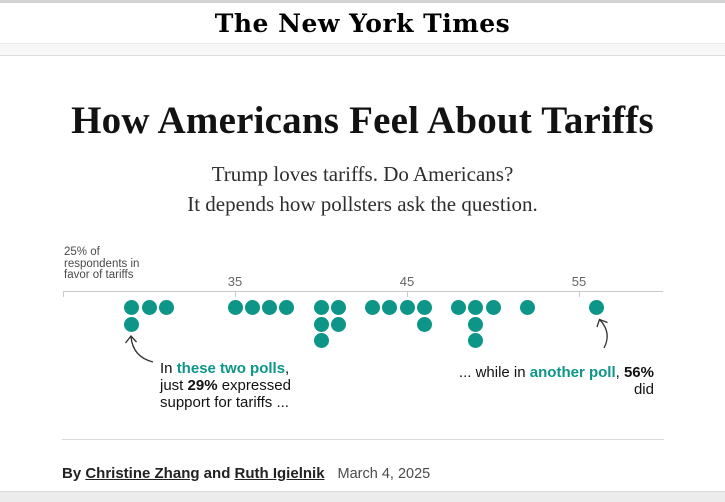 Image resolution: width=725 pixels, height=502 pixels. What do you see at coordinates (139, 348) in the screenshot?
I see `annotation-left-arrow` at bounding box center [139, 348].